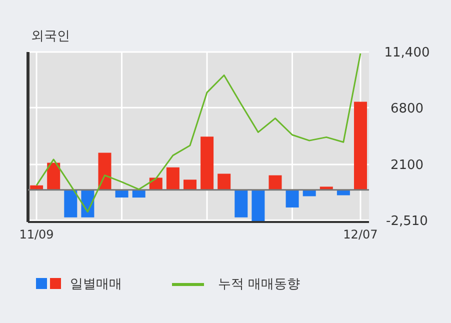 The width and height of the screenshot is (451, 323). What do you see at coordinates (407, 108) in the screenshot?
I see `y-tick-label: 6800` at bounding box center [407, 108].